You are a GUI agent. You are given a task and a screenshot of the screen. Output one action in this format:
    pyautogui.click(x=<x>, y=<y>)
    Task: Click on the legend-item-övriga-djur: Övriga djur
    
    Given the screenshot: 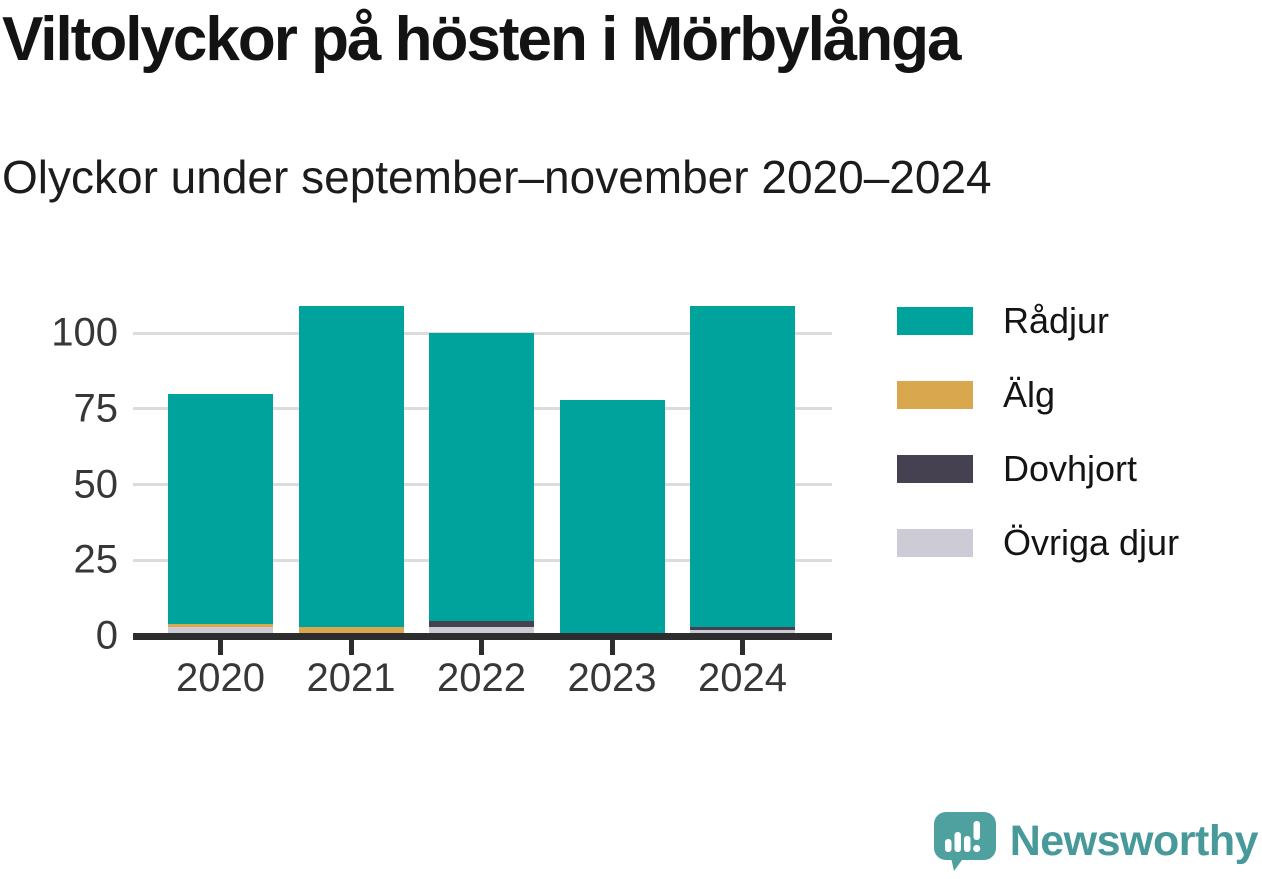 What is the action you would take?
    pyautogui.click(x=1038, y=543)
    